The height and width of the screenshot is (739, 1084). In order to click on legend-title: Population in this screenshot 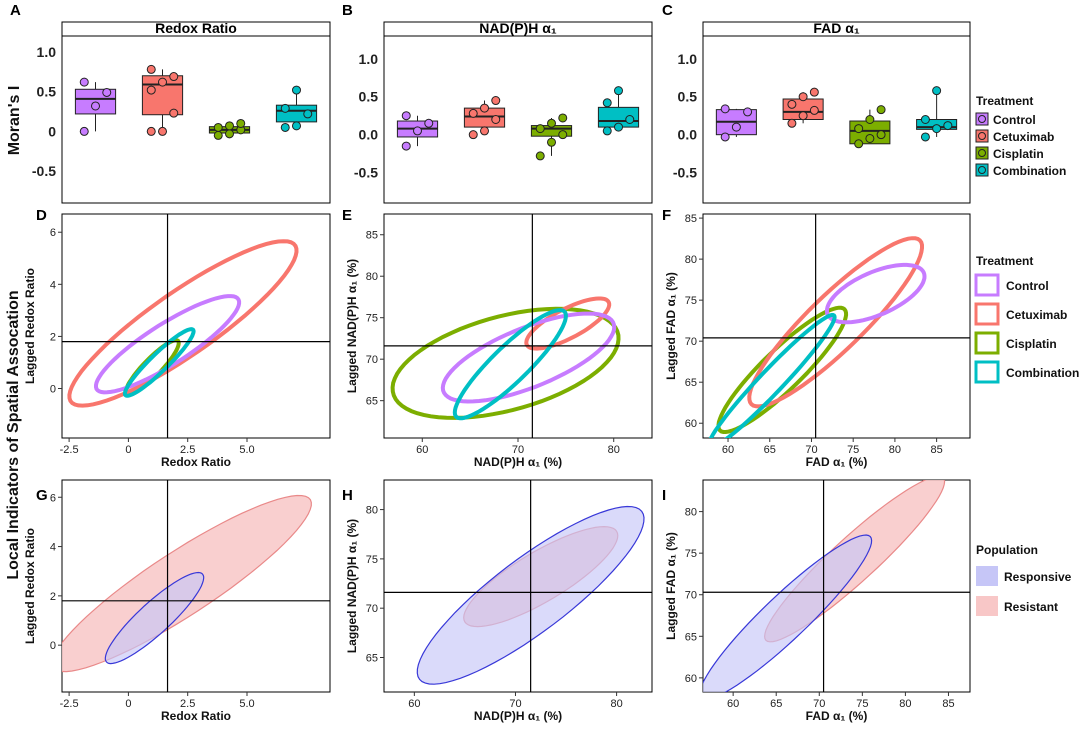, I will do `click(1007, 550)`.